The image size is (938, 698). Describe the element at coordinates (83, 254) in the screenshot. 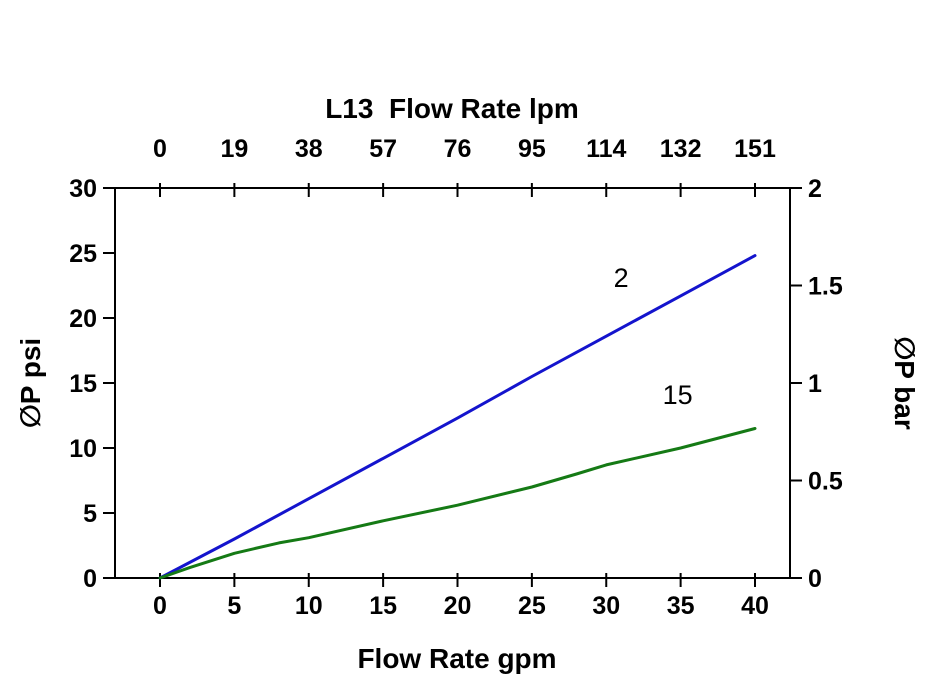

I see `left-axis-tick-label: 25` at that location.